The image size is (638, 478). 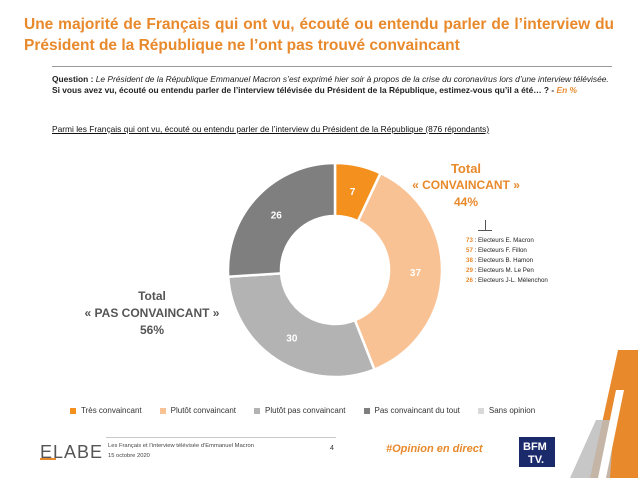 I want to click on legend-label: Pas convaincant du tout, so click(x=417, y=410).